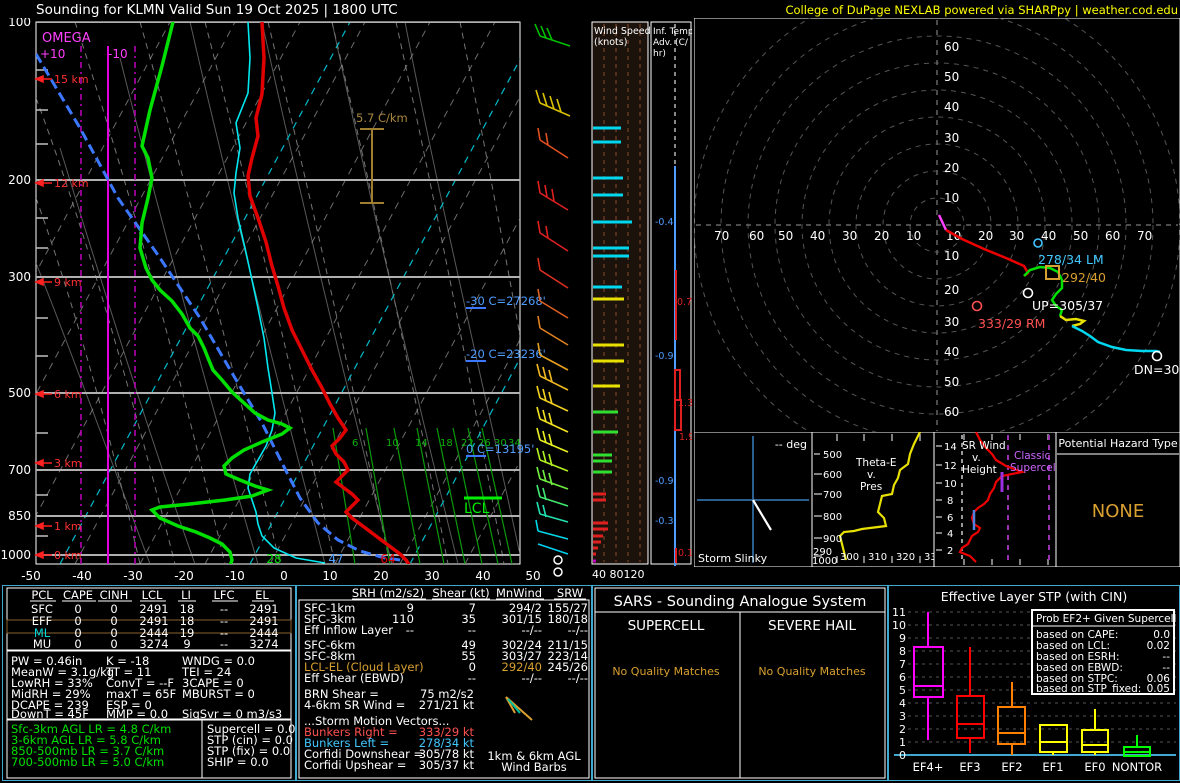  I want to click on hodo-ytick-50b: 50, so click(951, 382).